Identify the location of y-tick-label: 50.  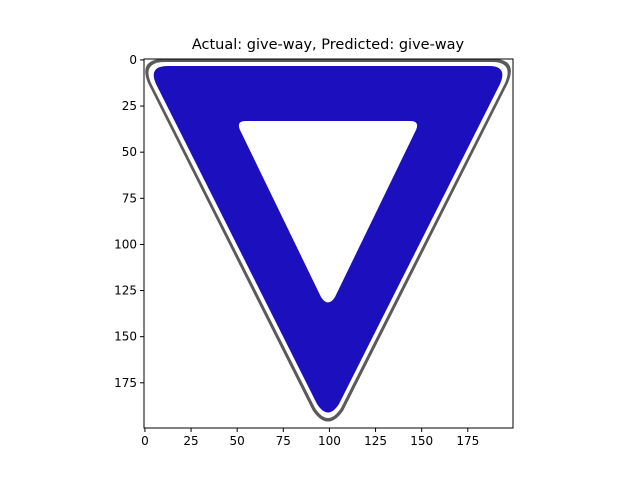
(129, 152).